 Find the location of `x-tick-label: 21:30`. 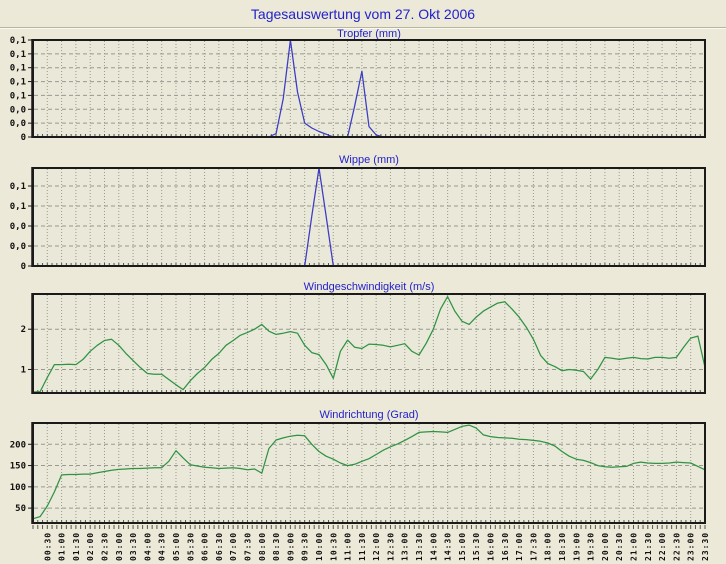

x-tick-label: 21:30 is located at coordinates (648, 546).